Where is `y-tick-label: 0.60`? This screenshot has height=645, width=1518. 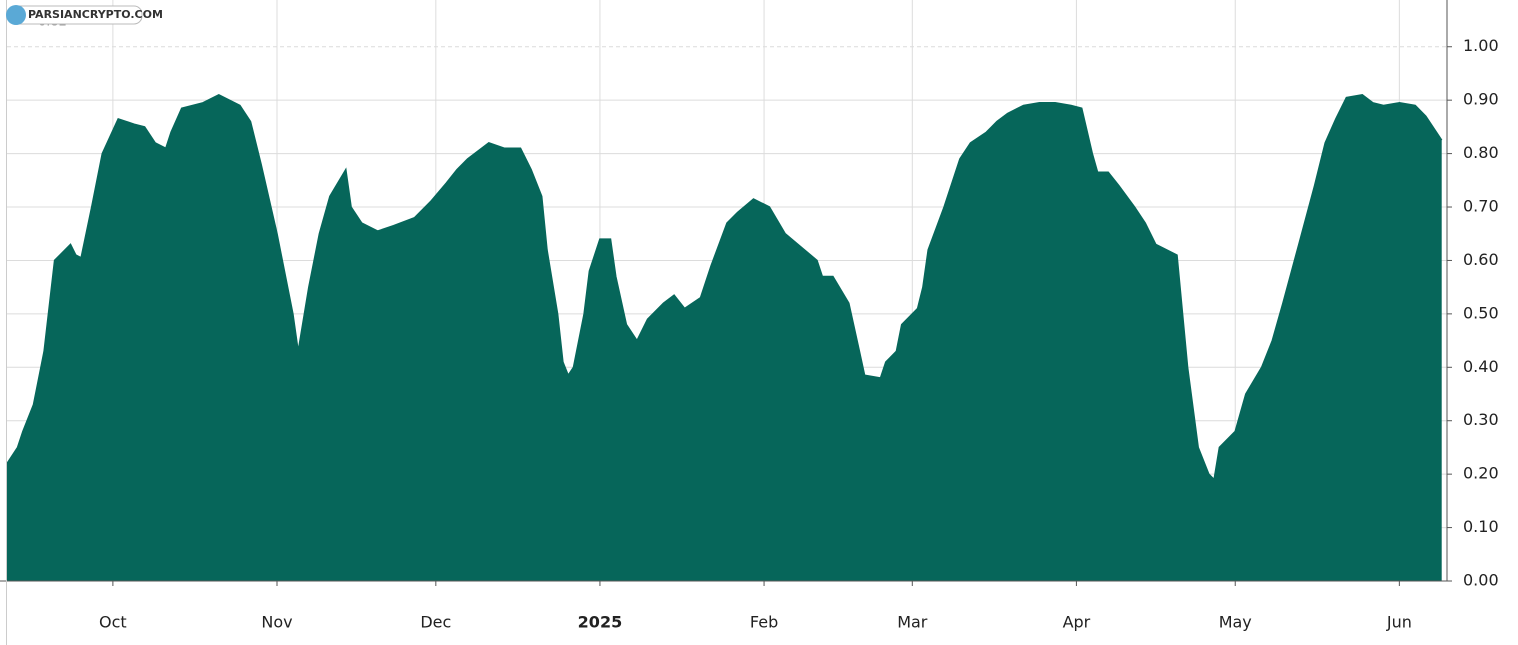
y-tick-label: 0.60 is located at coordinates (1481, 259).